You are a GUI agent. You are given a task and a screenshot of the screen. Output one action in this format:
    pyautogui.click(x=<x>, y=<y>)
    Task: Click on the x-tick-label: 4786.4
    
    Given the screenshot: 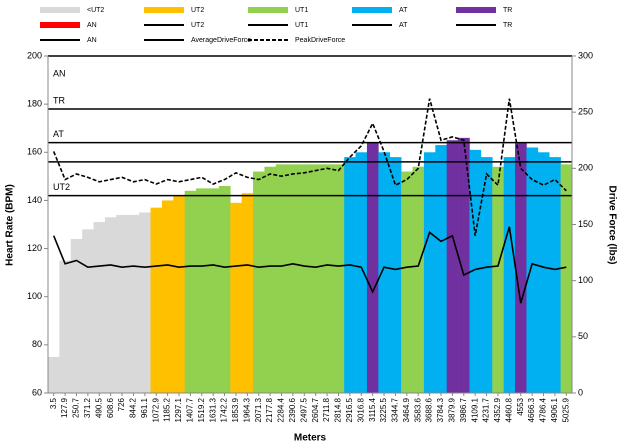 What is the action you would take?
    pyautogui.click(x=543, y=409)
    